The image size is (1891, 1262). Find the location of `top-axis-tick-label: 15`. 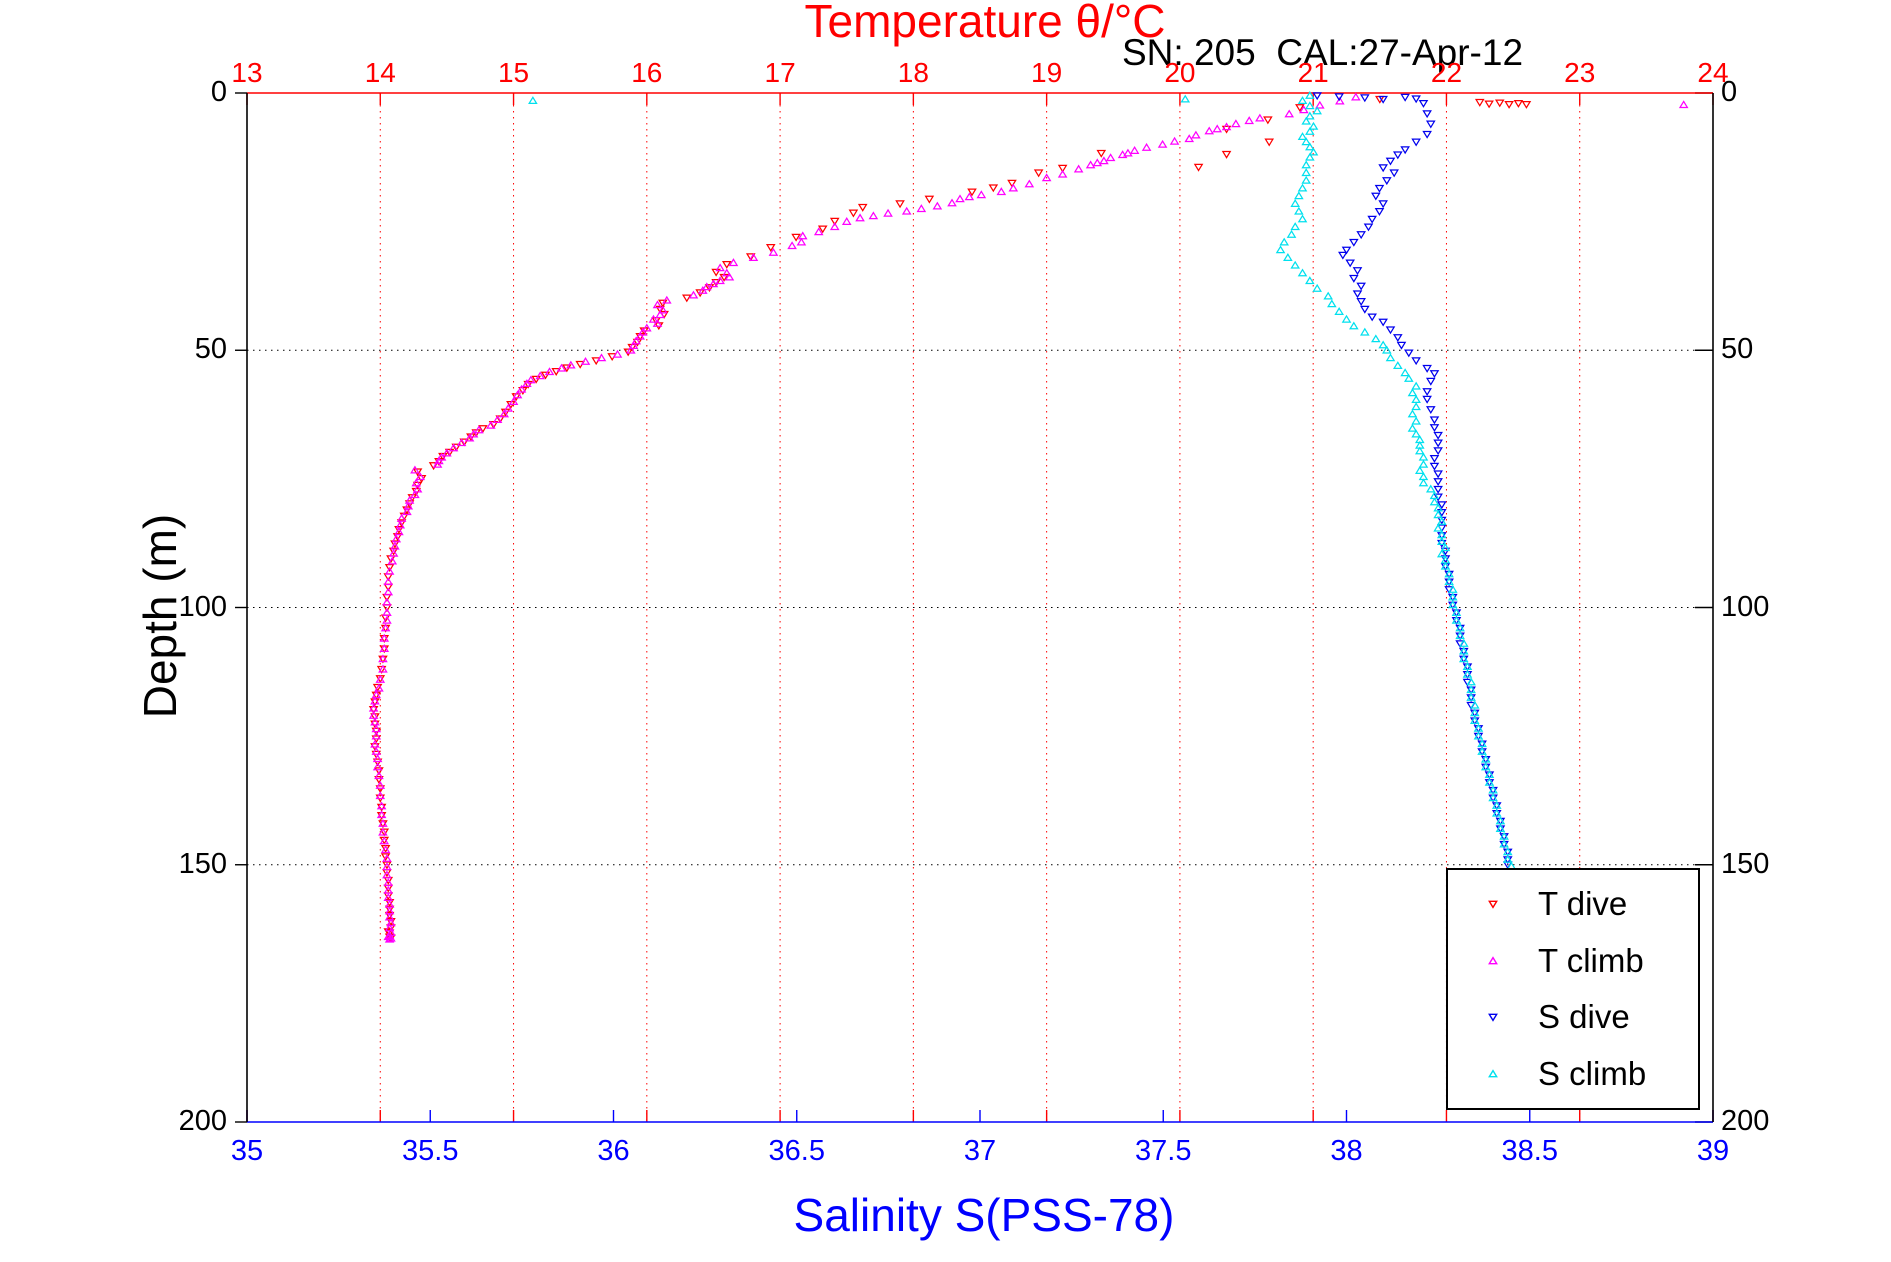

top-axis-tick-label: 15 is located at coordinates (513, 72).